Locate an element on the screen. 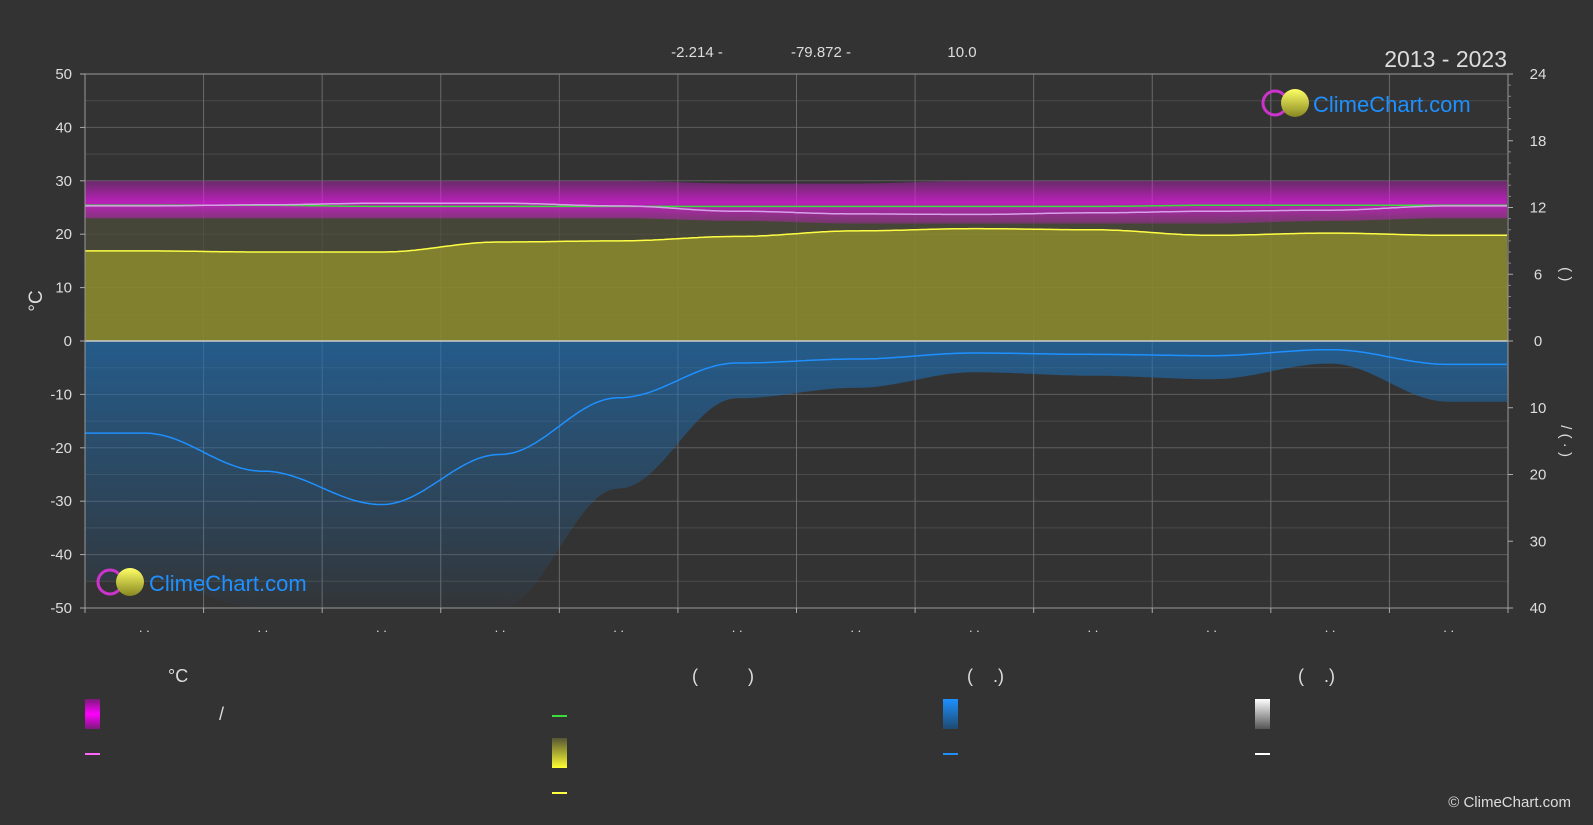 This screenshot has width=1593, height=825. right-top-tick-label: 12 is located at coordinates (1538, 208).